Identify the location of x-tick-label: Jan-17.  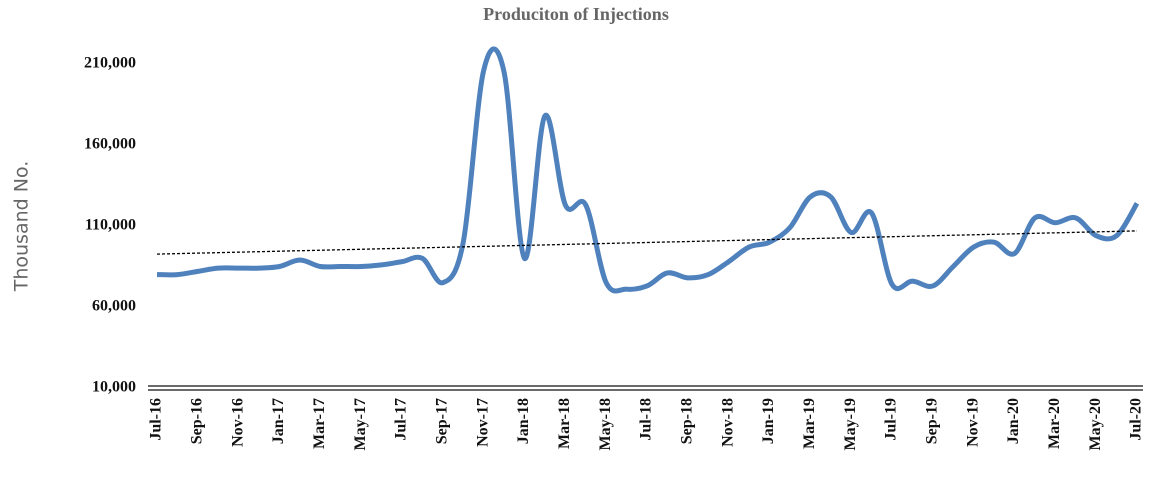
(278, 421).